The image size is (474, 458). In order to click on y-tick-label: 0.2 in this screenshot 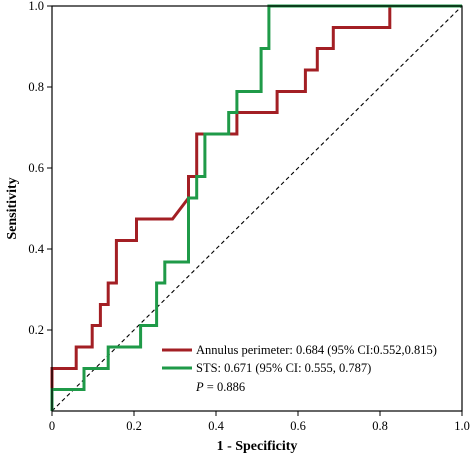, I will do `click(36, 330)`.